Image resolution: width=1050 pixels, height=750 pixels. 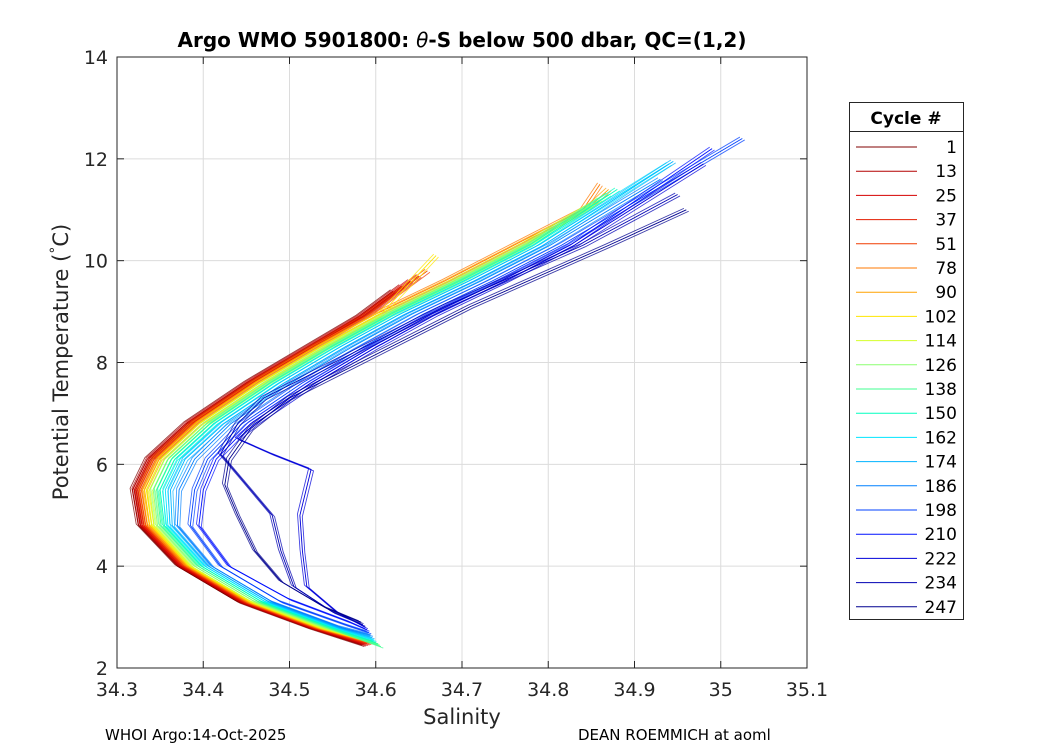 I want to click on legend-label: 90, so click(x=946, y=293).